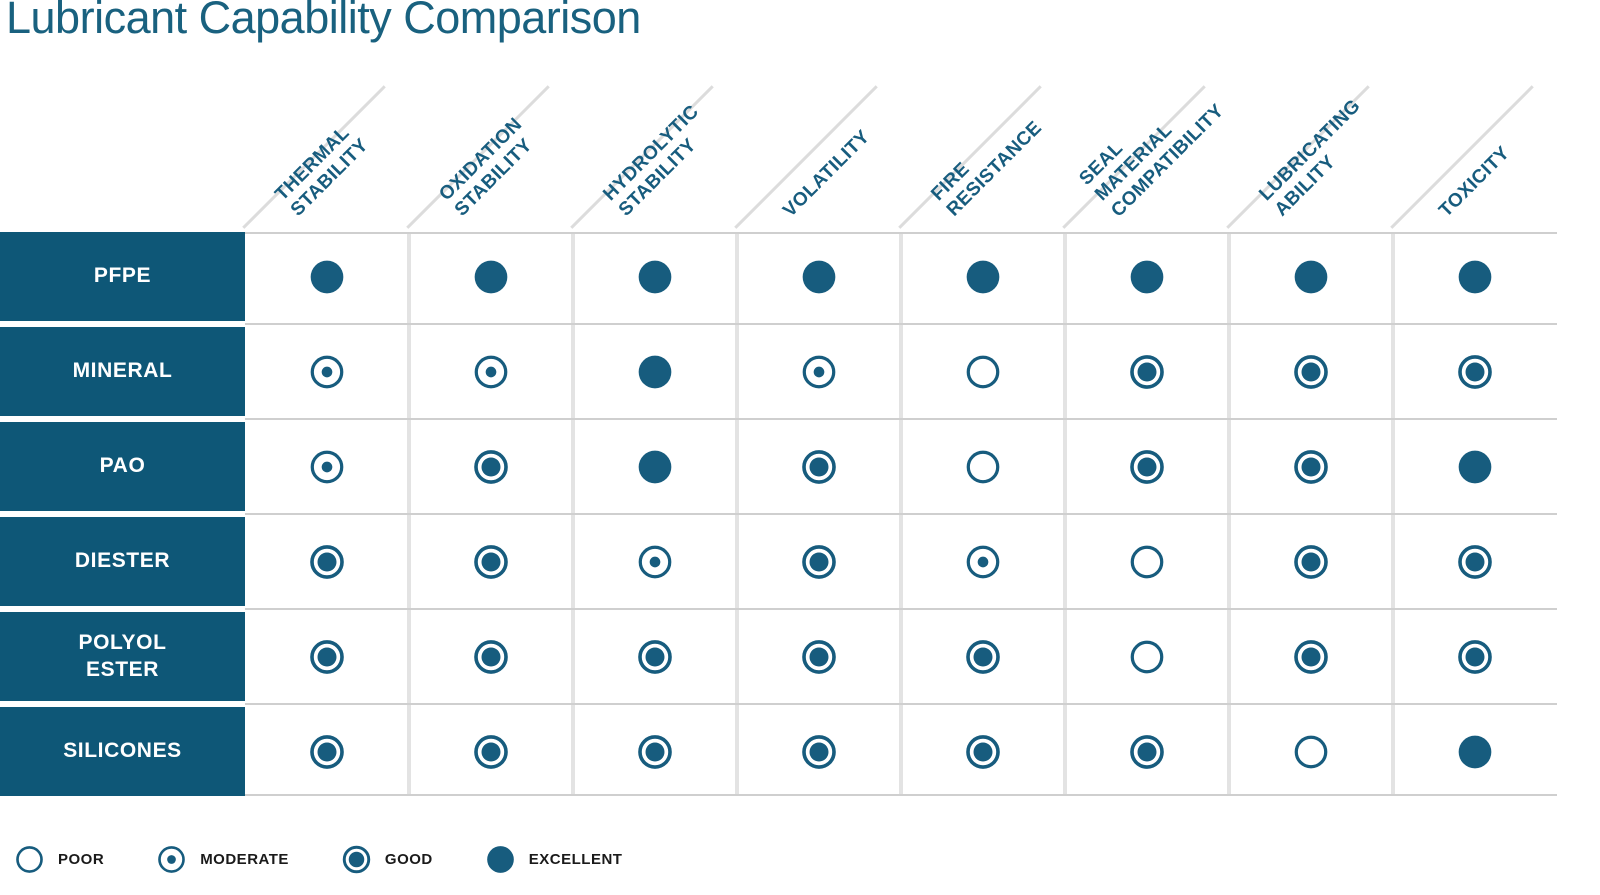 Image resolution: width=1600 pixels, height=895 pixels. I want to click on legend-item-moderate: MODERATE, so click(222, 859).